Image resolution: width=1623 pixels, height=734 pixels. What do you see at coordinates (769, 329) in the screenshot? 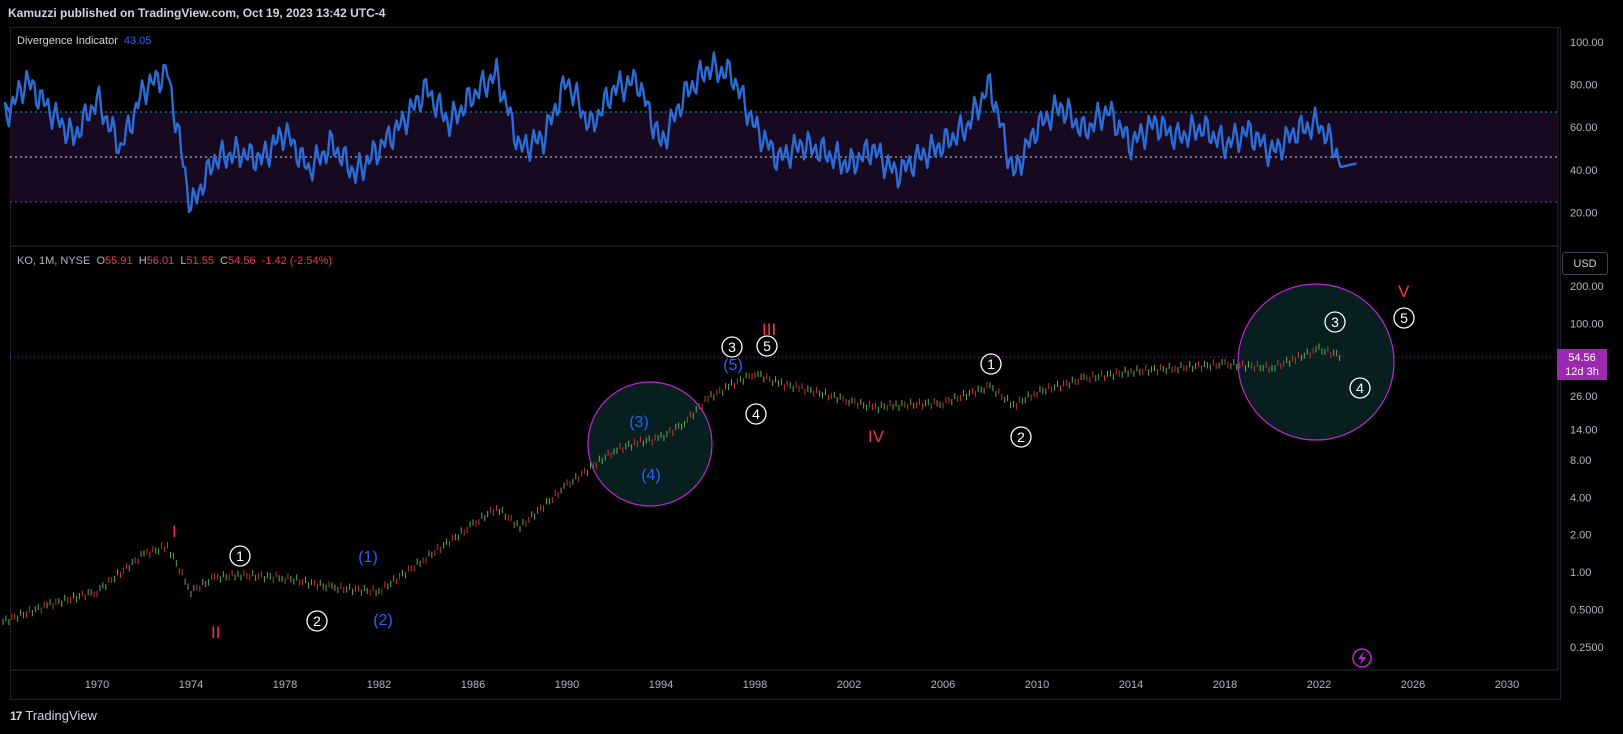
I see `wave-label-III: III` at bounding box center [769, 329].